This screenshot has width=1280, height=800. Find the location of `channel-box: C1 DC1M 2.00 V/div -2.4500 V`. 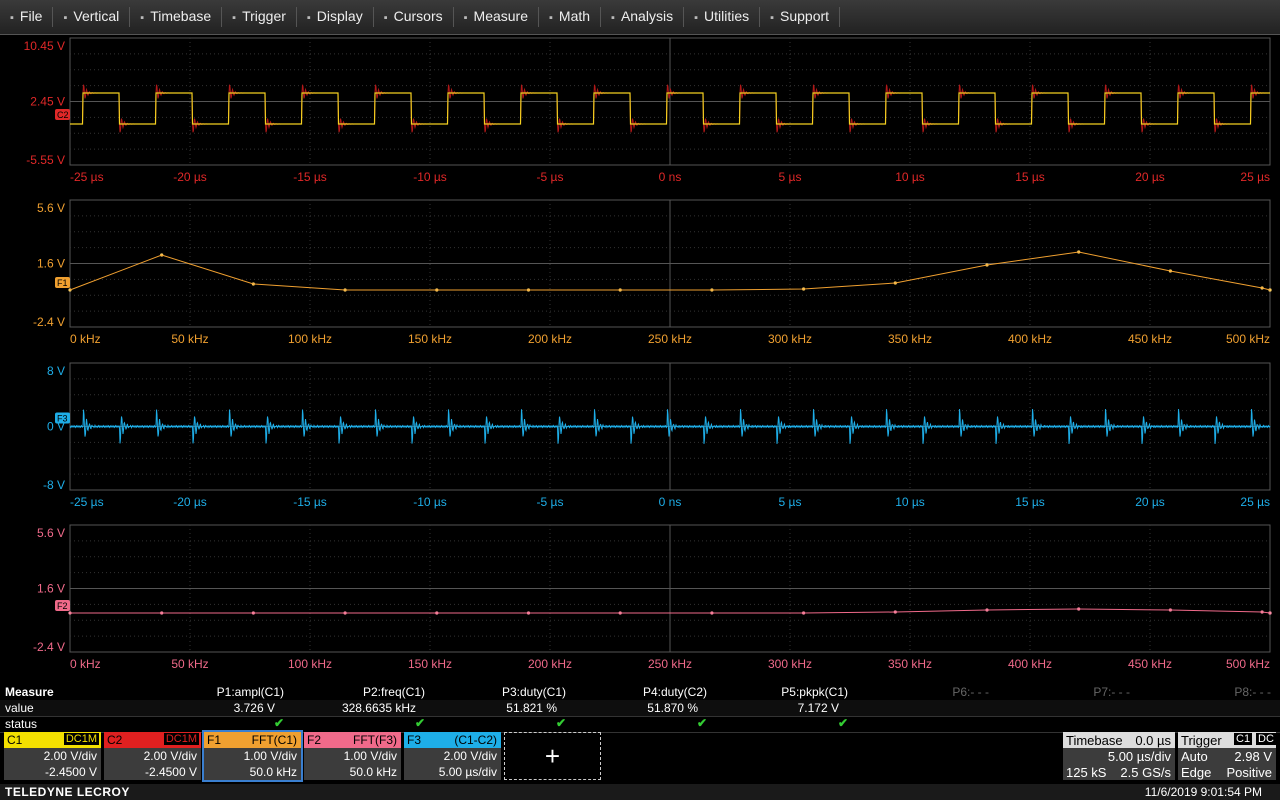

channel-box: C1 DC1M 2.00 V/div -2.4500 V is located at coordinates (52, 756).